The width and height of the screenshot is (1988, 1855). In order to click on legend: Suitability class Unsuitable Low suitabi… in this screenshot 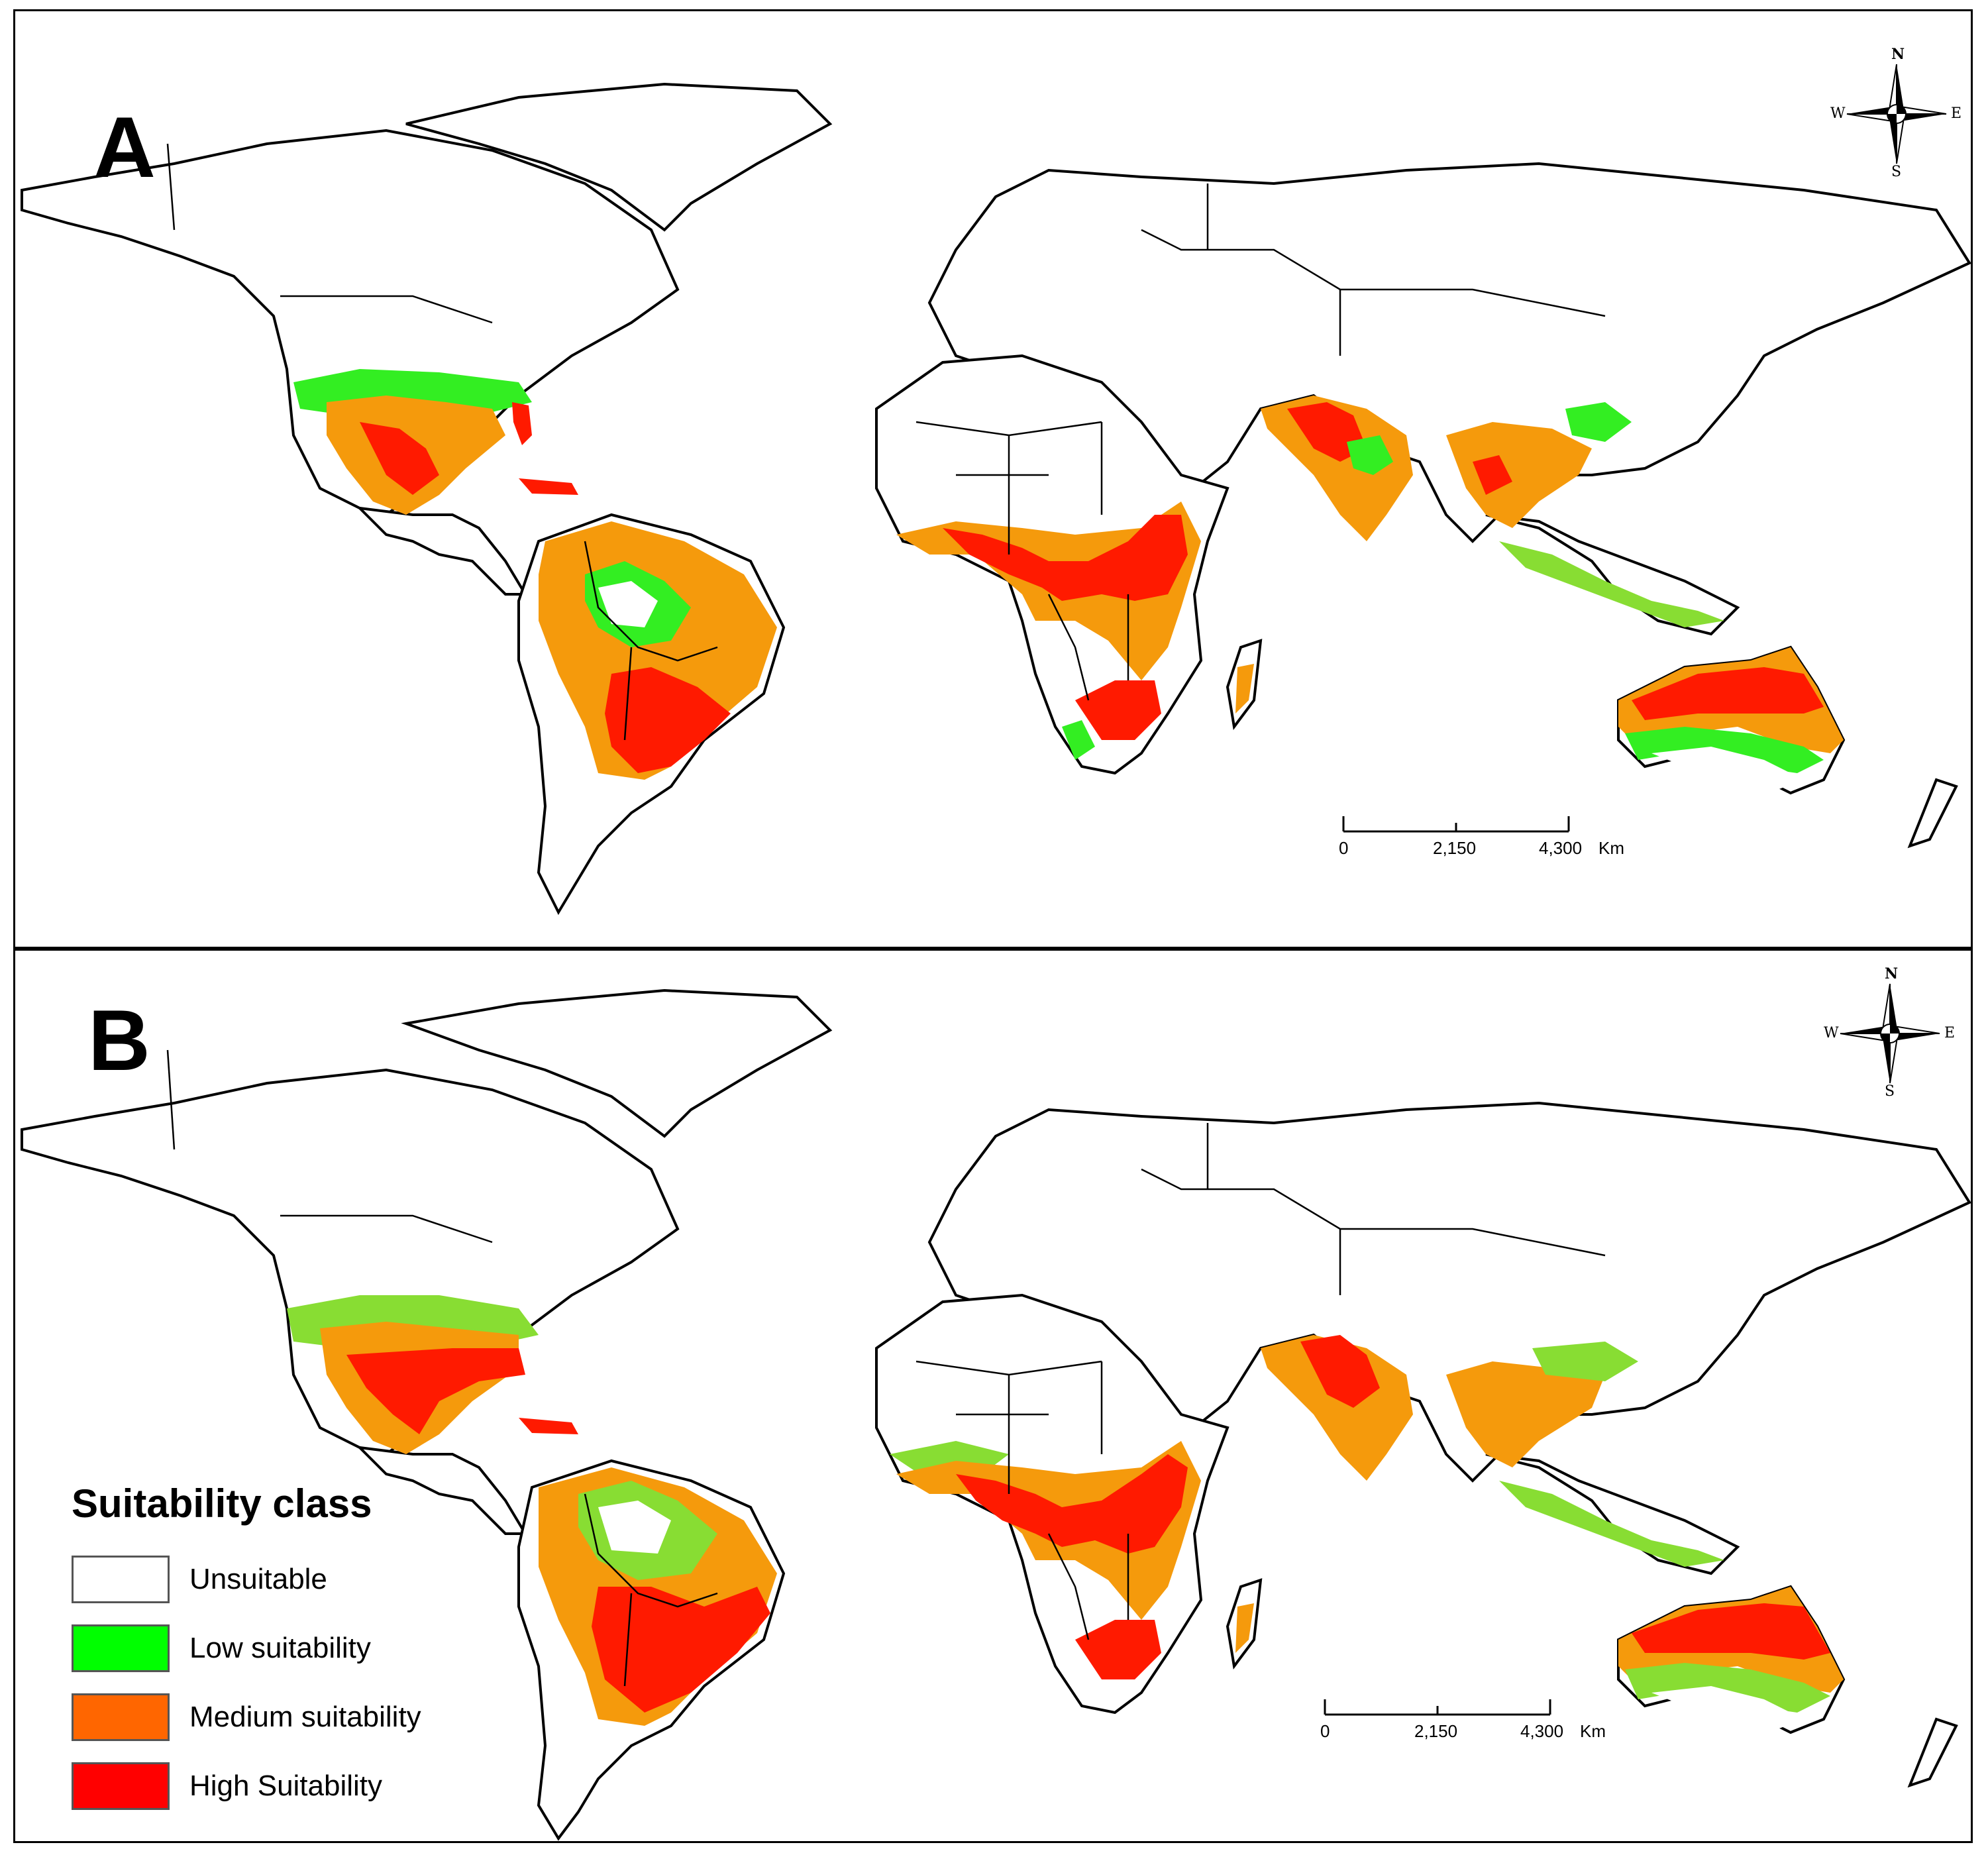, I will do `click(284, 1651)`.